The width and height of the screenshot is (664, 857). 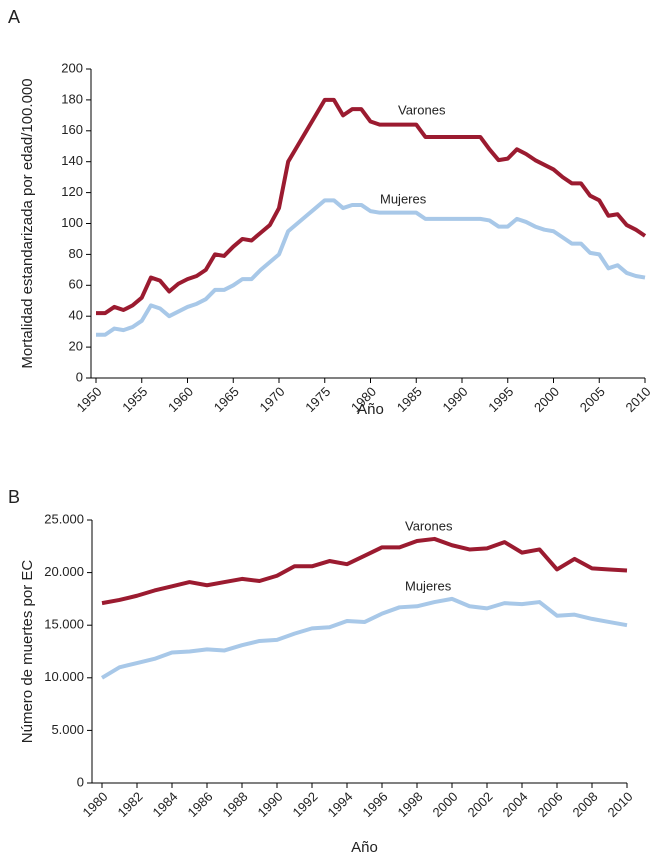 I want to click on y-tick-label: 25.000, so click(x=64, y=518).